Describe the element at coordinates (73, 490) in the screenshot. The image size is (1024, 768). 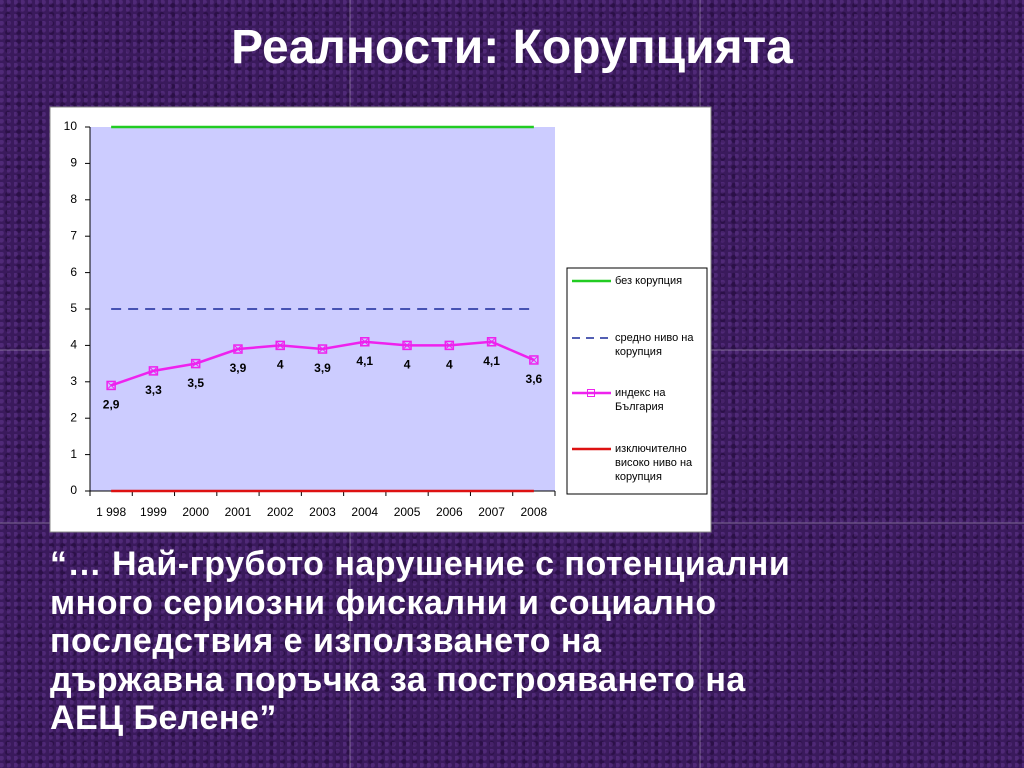
I see `y-tick-label: 0` at that location.